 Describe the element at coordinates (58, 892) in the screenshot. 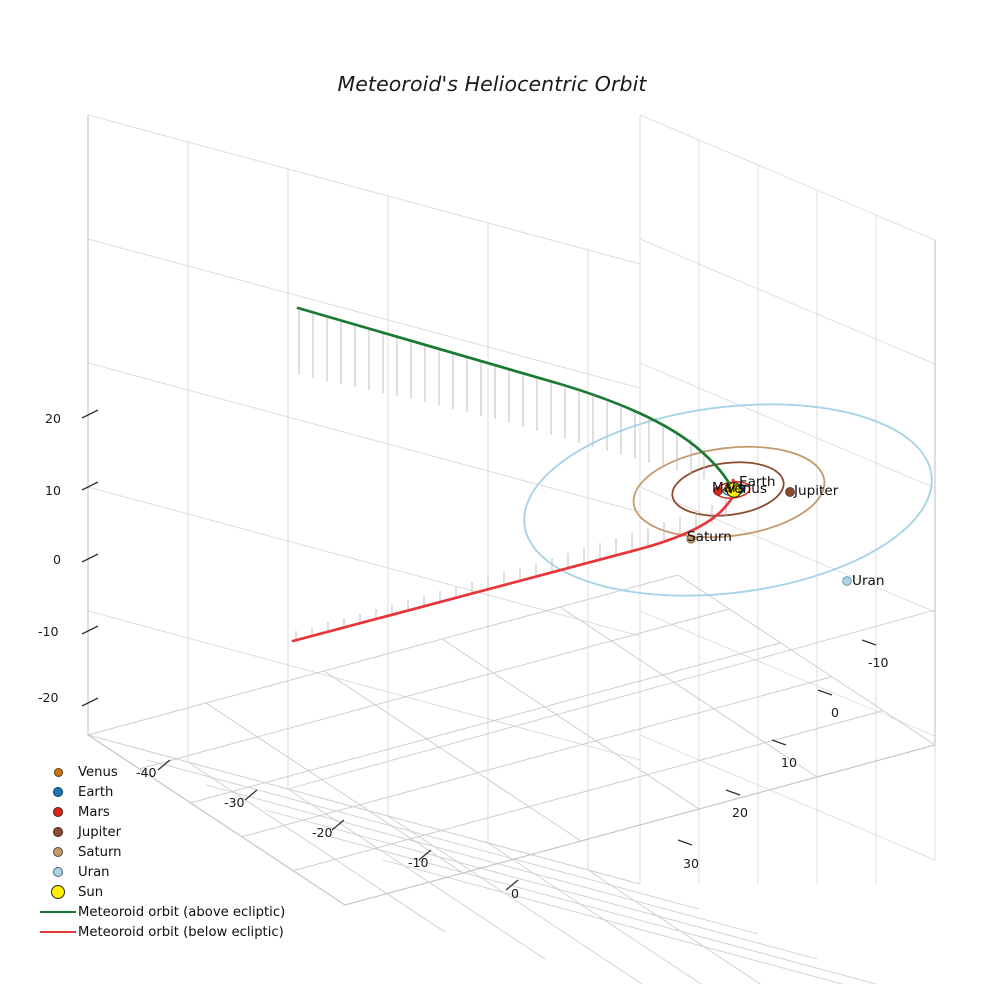

I see `legend-marker-dot-sun` at that location.